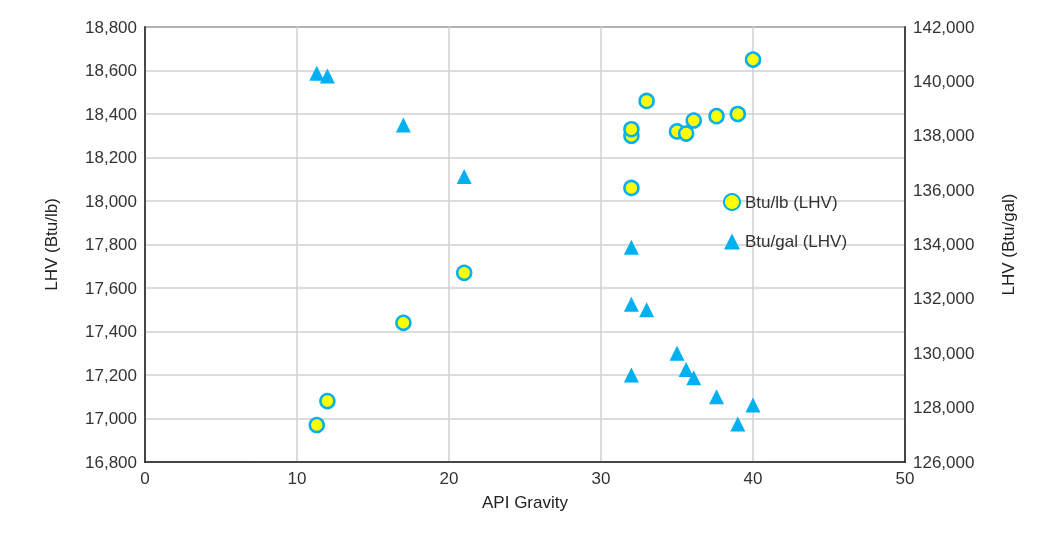  What do you see at coordinates (111, 157) in the screenshot?
I see `y-tick-label: 18,200` at bounding box center [111, 157].